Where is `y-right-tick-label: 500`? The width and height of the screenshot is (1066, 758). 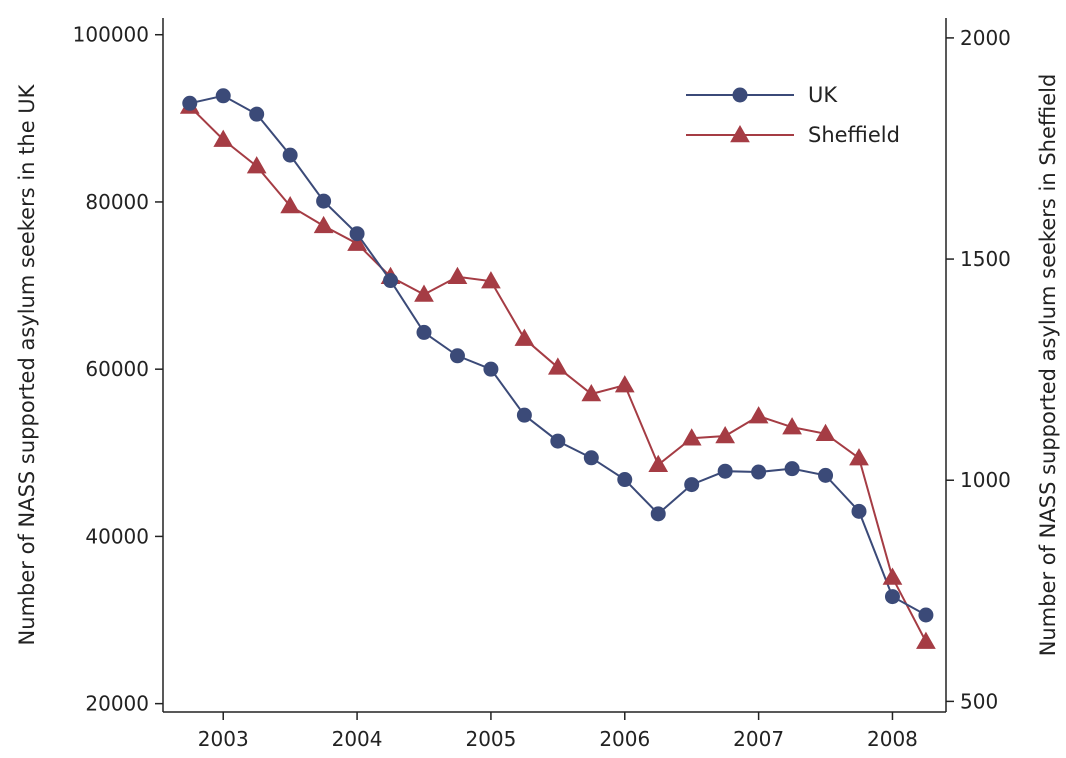 y-right-tick-label: 500 is located at coordinates (979, 701).